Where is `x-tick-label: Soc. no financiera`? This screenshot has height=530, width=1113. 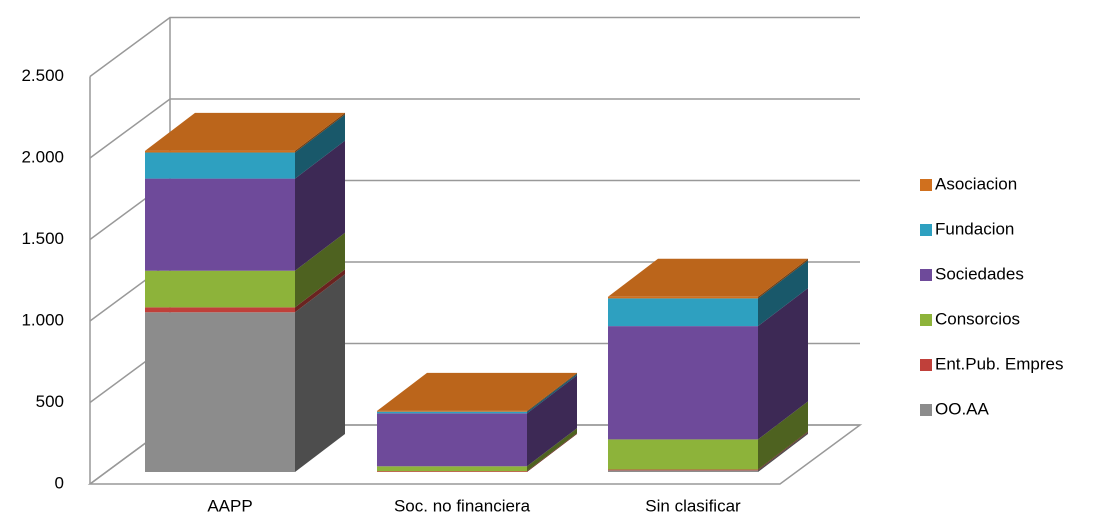 x-tick-label: Soc. no financiera is located at coordinates (462, 505).